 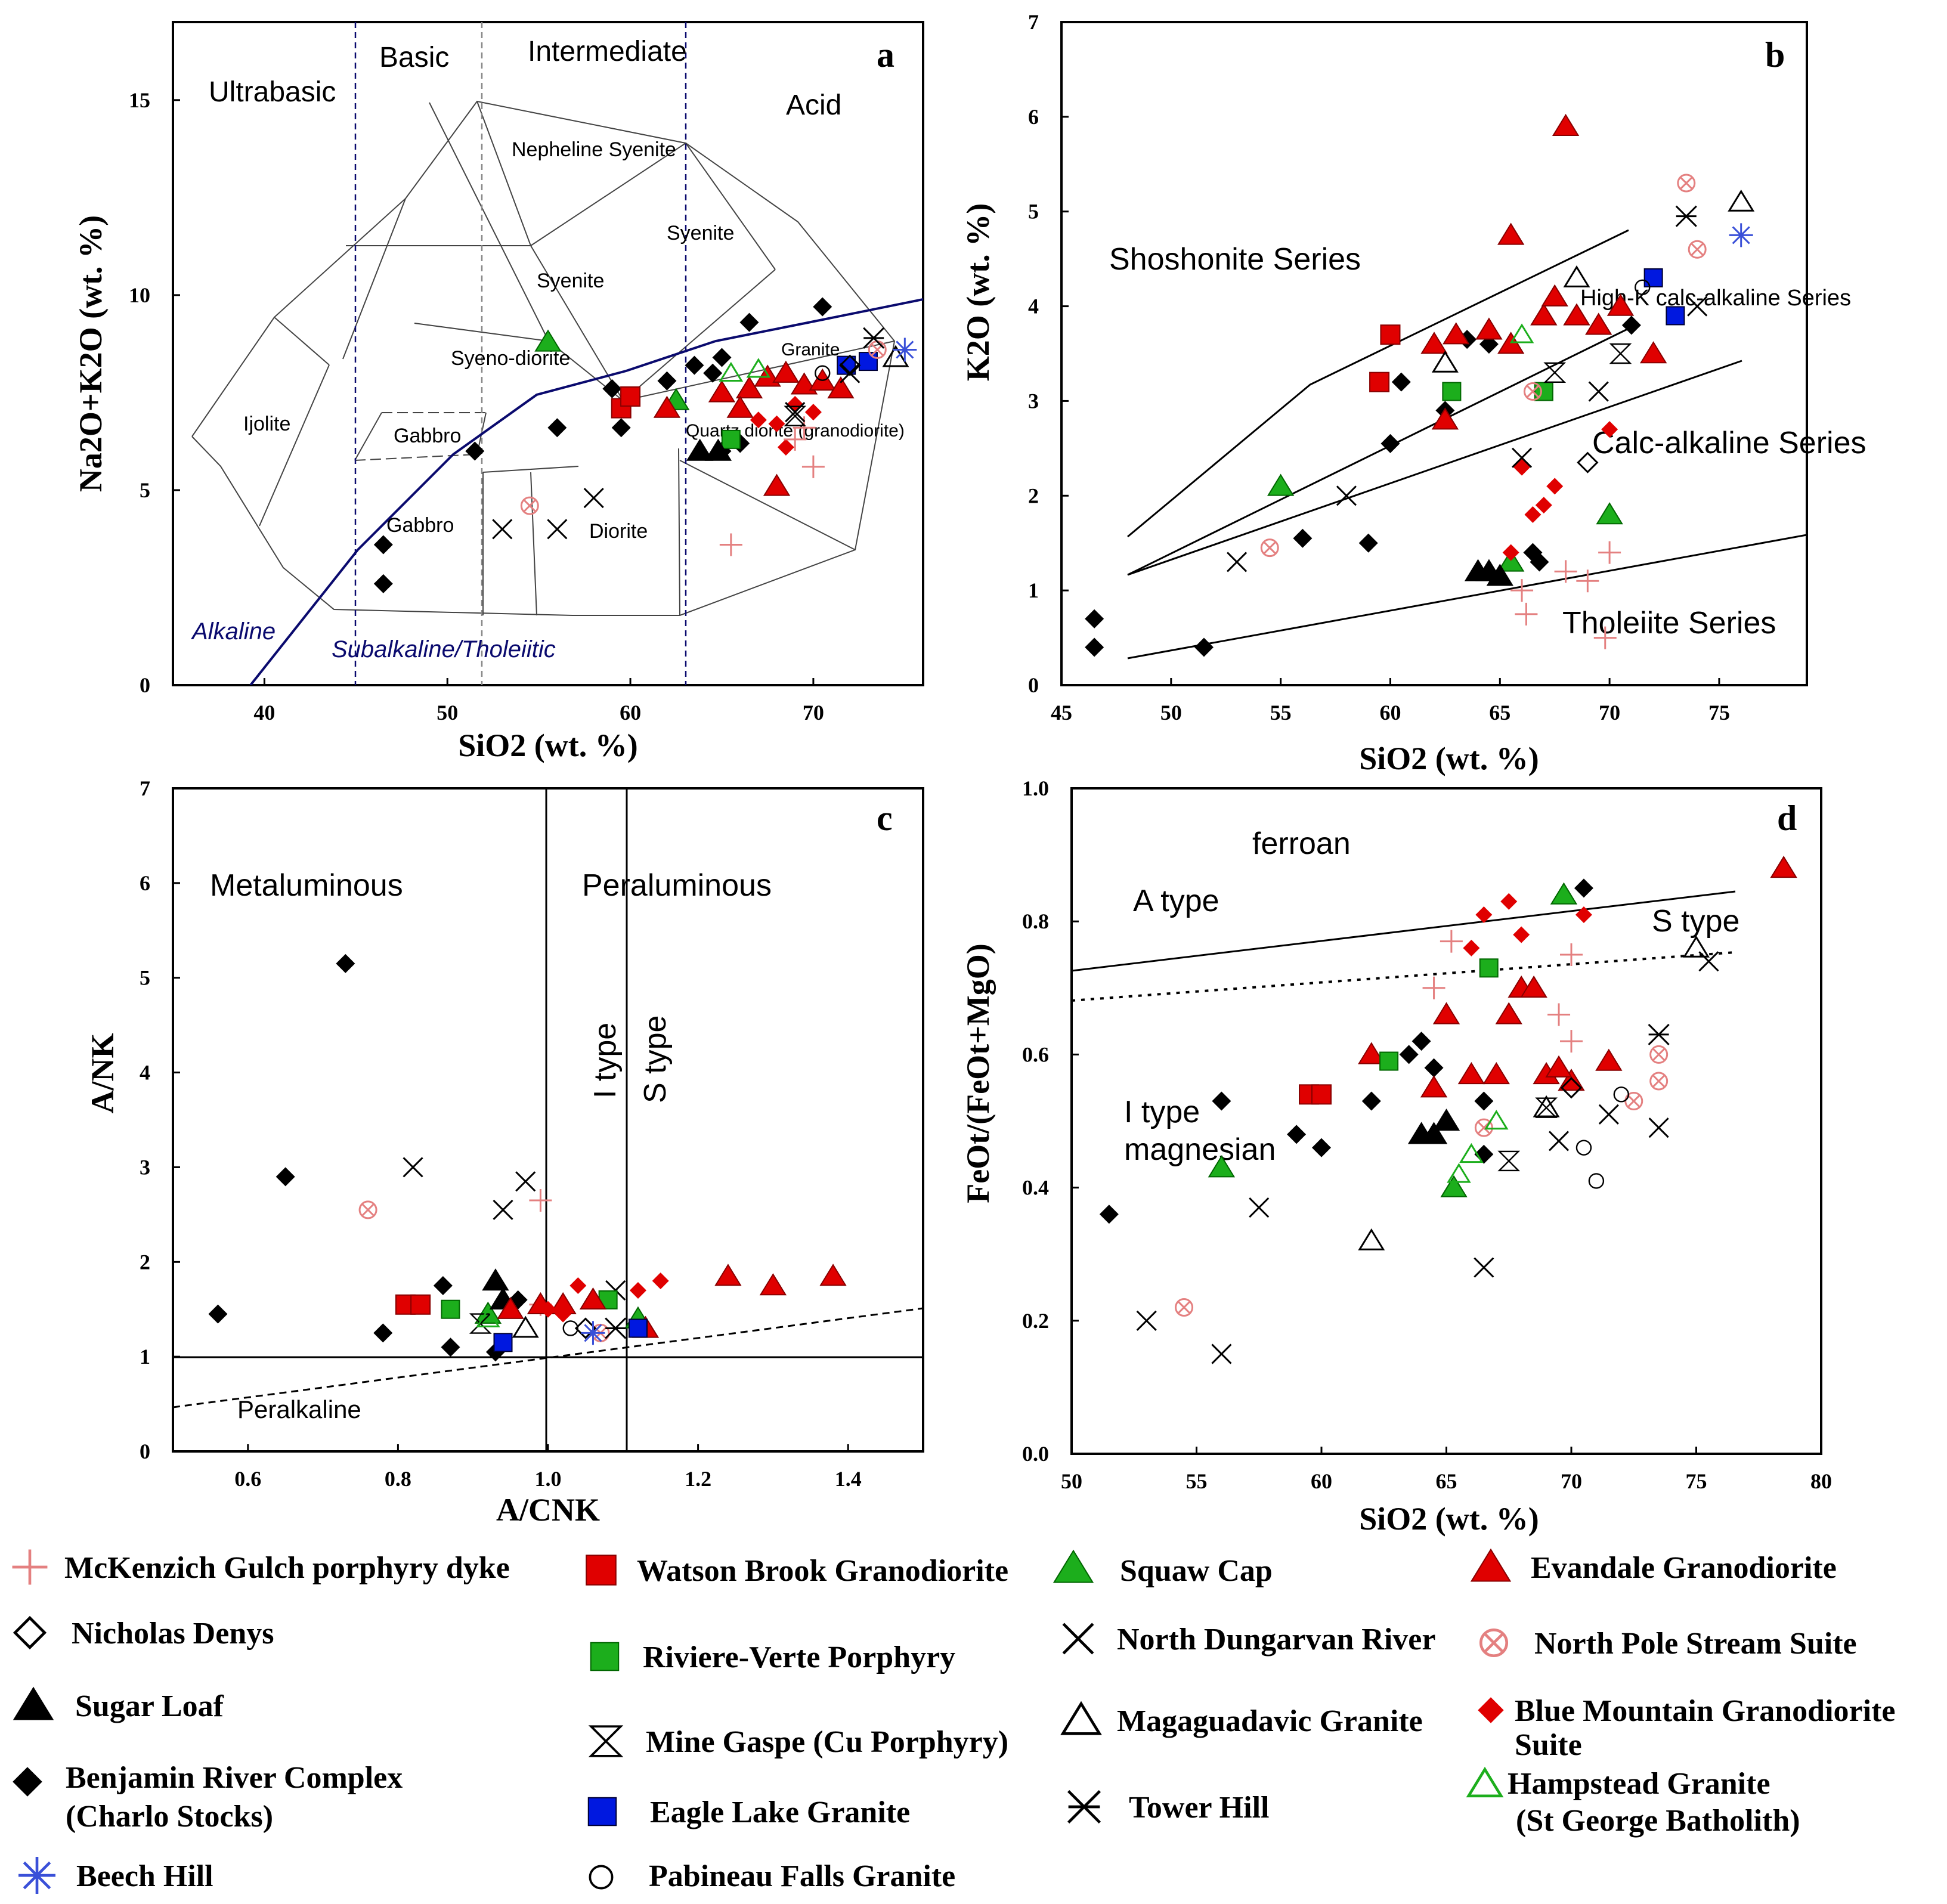 I want to click on y-tick-label: 2, so click(x=145, y=1262).